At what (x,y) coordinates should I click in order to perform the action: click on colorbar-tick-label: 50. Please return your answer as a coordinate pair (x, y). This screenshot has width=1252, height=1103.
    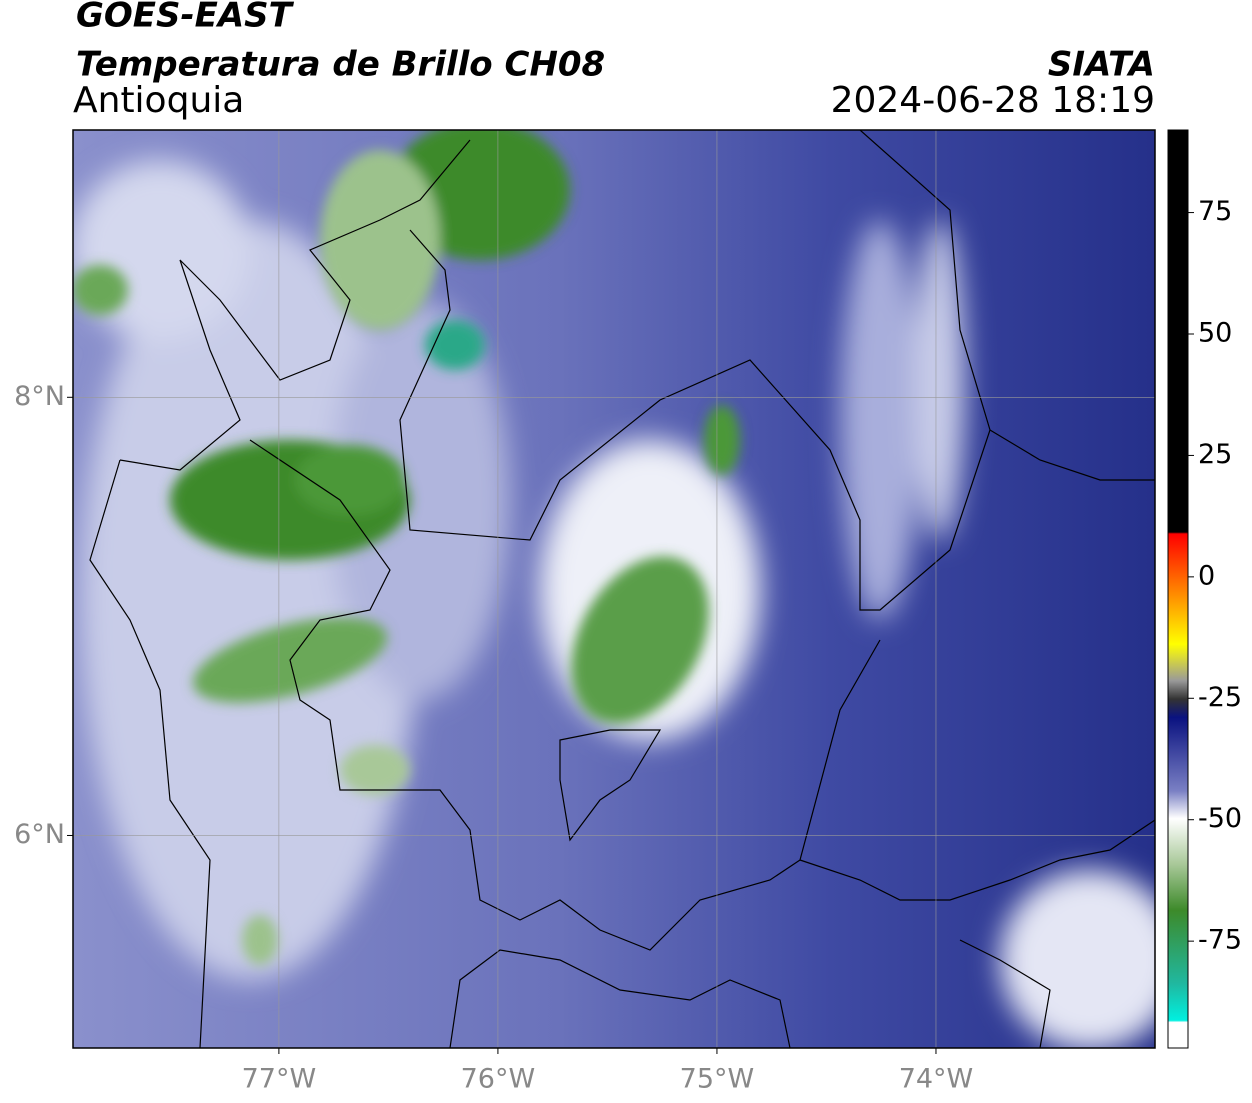
    Looking at the image, I should click on (1215, 333).